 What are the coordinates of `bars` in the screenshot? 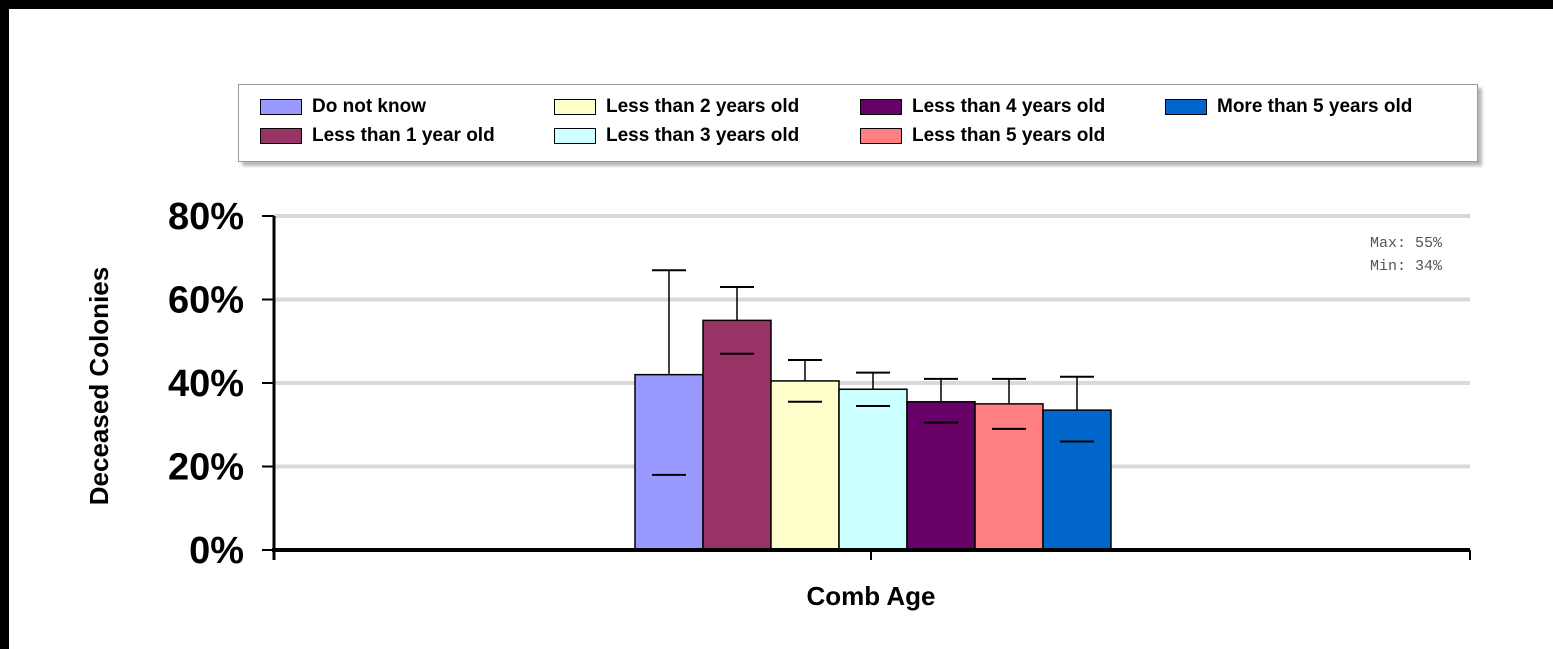 It's located at (873, 410).